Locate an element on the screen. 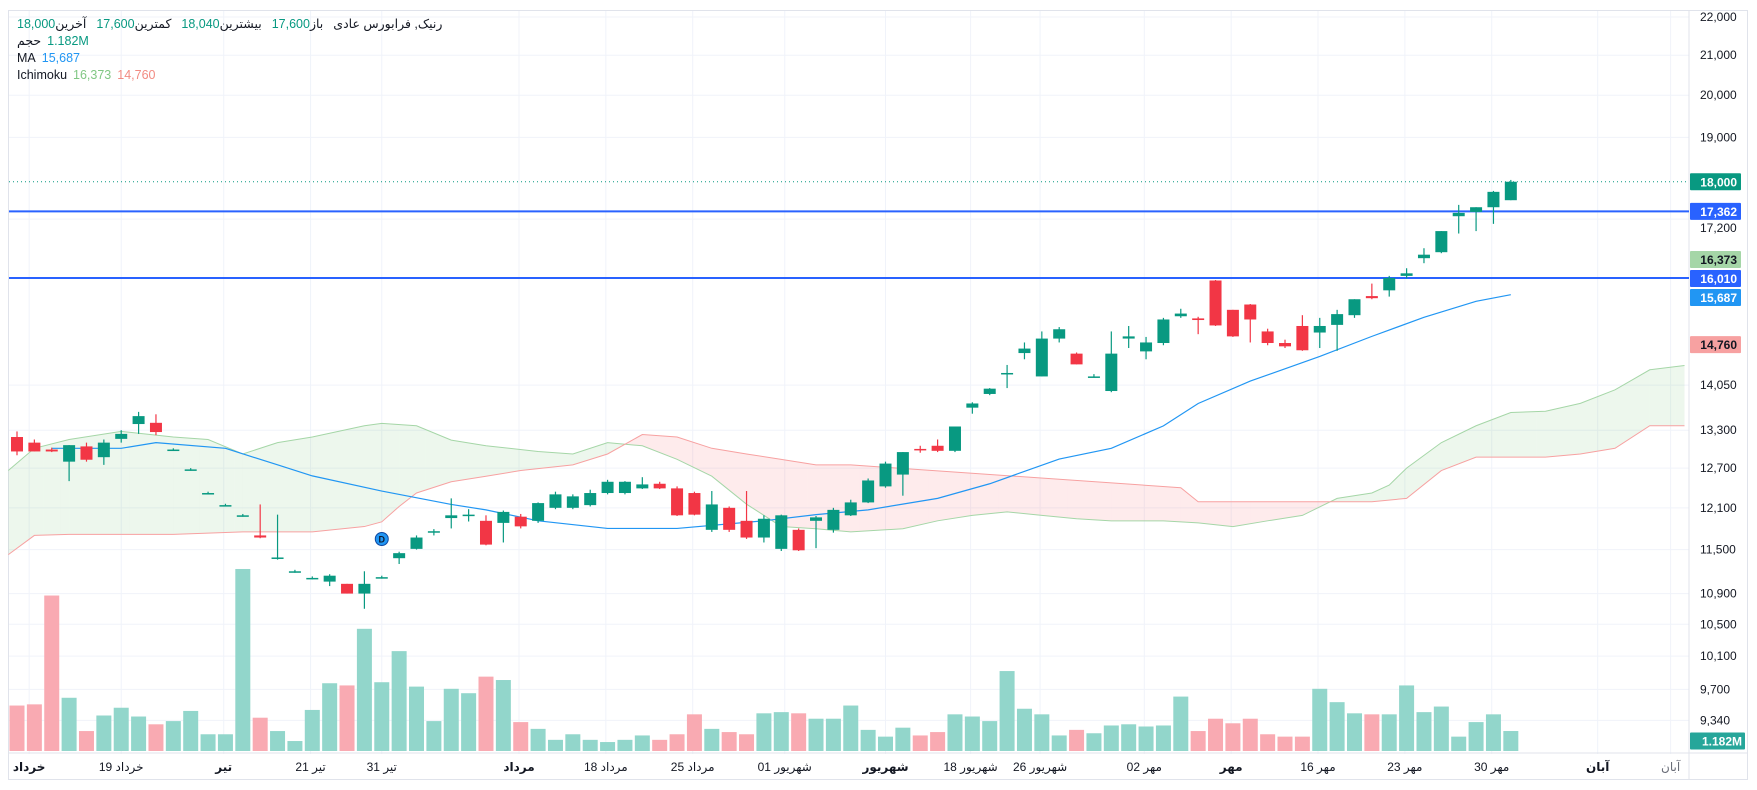 The width and height of the screenshot is (1757, 790). ma-legend: MA 15,687 is located at coordinates (229, 58).